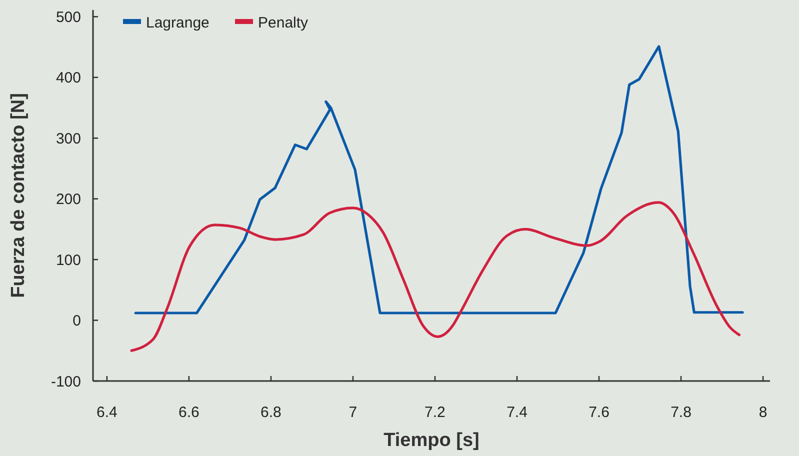  Describe the element at coordinates (18, 195) in the screenshot. I see `y-axis-title: Fuerza de contacto [N]` at that location.